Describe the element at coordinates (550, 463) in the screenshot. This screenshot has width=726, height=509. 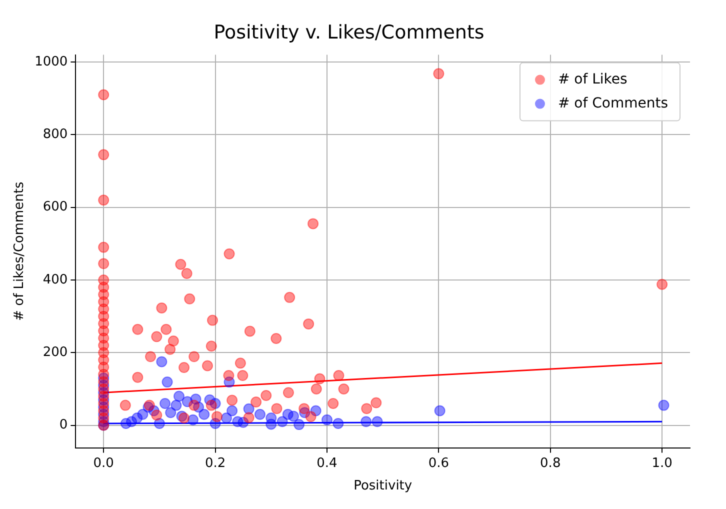
I see `x-tick-label: 0.8` at that location.